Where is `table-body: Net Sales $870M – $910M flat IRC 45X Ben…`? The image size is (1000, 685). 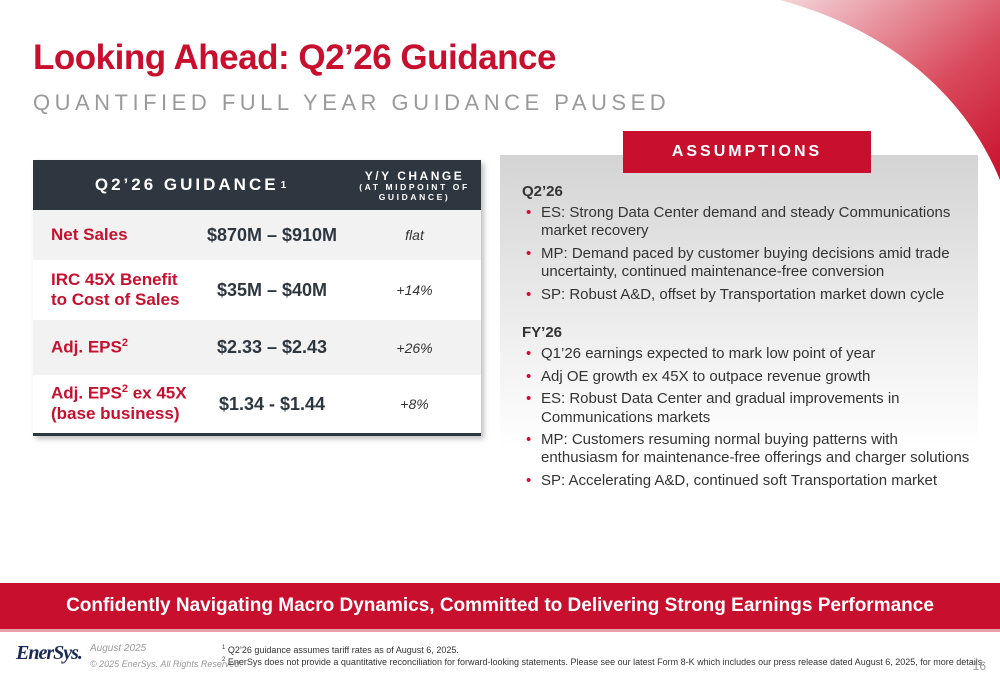
table-body: Net Sales $870M – $910M flat IRC 45X Ben… is located at coordinates (257, 321).